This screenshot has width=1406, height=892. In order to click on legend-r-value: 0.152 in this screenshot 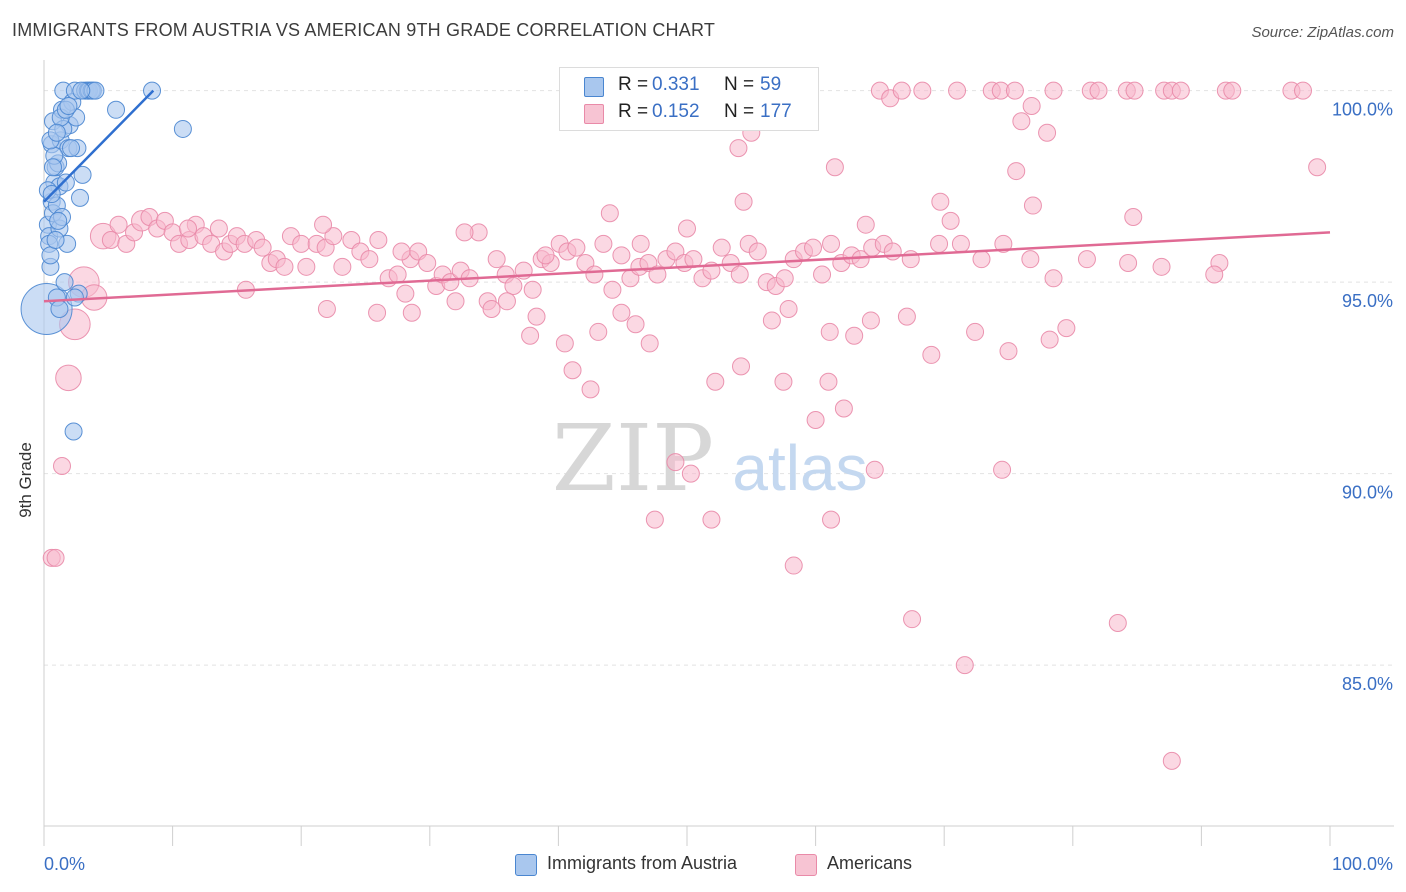, I will do `click(676, 111)`.